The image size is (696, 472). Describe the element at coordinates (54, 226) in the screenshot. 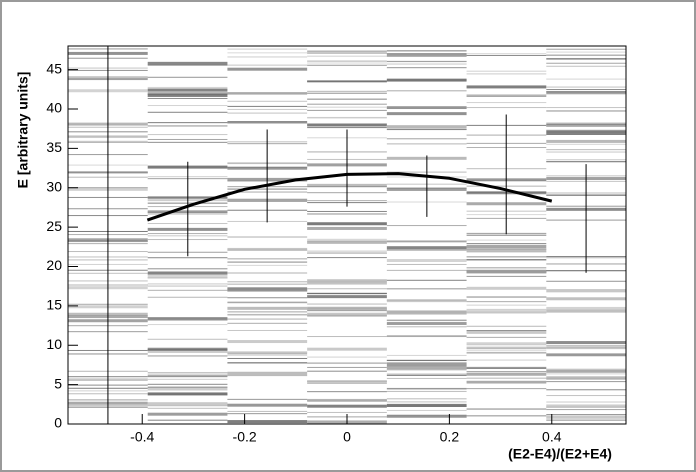

I see `y-tick-label: 25` at that location.